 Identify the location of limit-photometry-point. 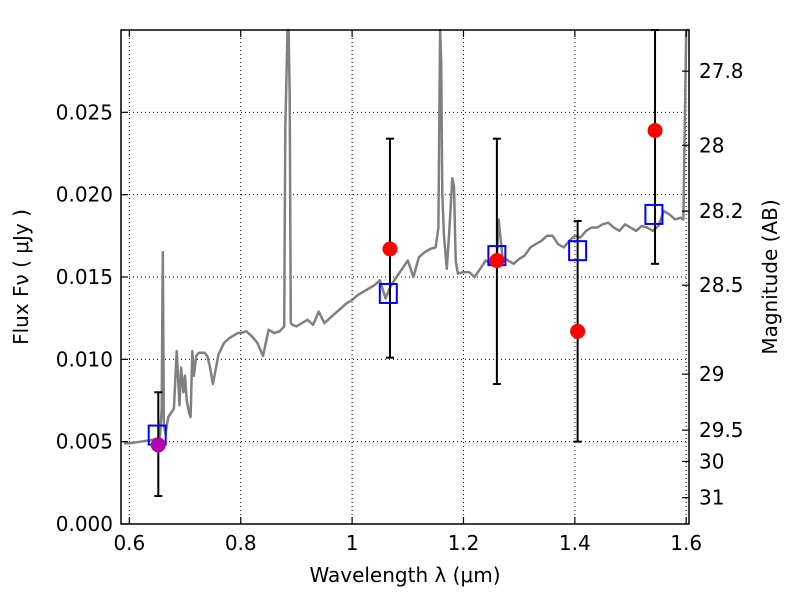
(158, 445).